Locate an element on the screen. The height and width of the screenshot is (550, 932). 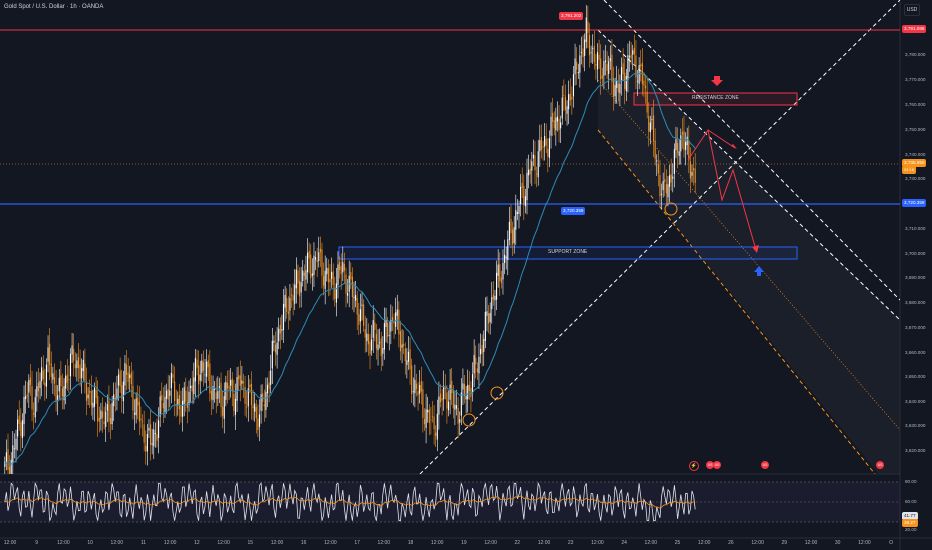
lightning-icon: ⚡ is located at coordinates (694, 466).